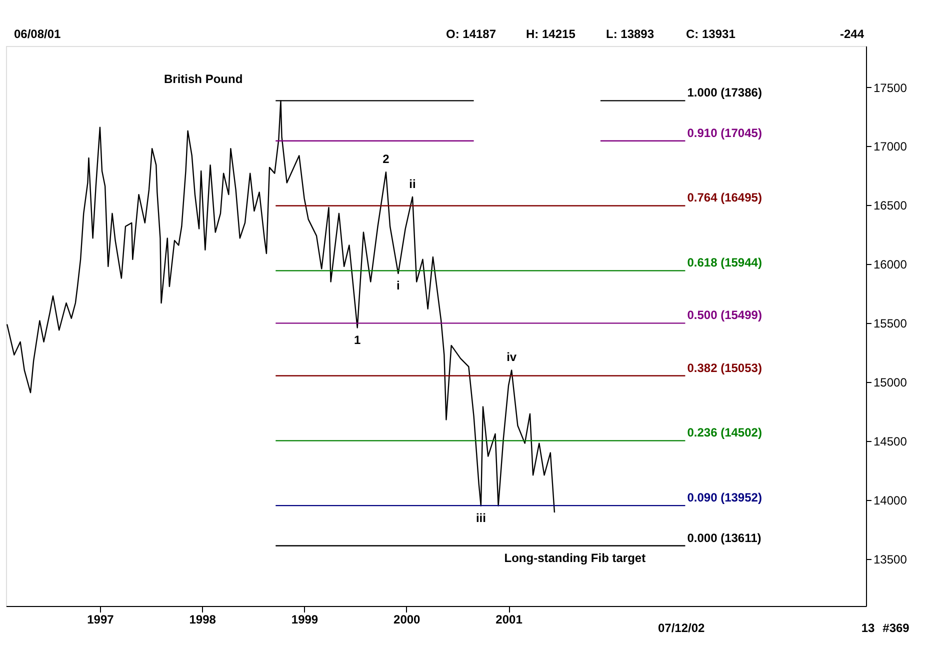 The image size is (929, 657). Describe the element at coordinates (724, 197) in the screenshot. I see `series-label: 0.764 (16495)` at that location.